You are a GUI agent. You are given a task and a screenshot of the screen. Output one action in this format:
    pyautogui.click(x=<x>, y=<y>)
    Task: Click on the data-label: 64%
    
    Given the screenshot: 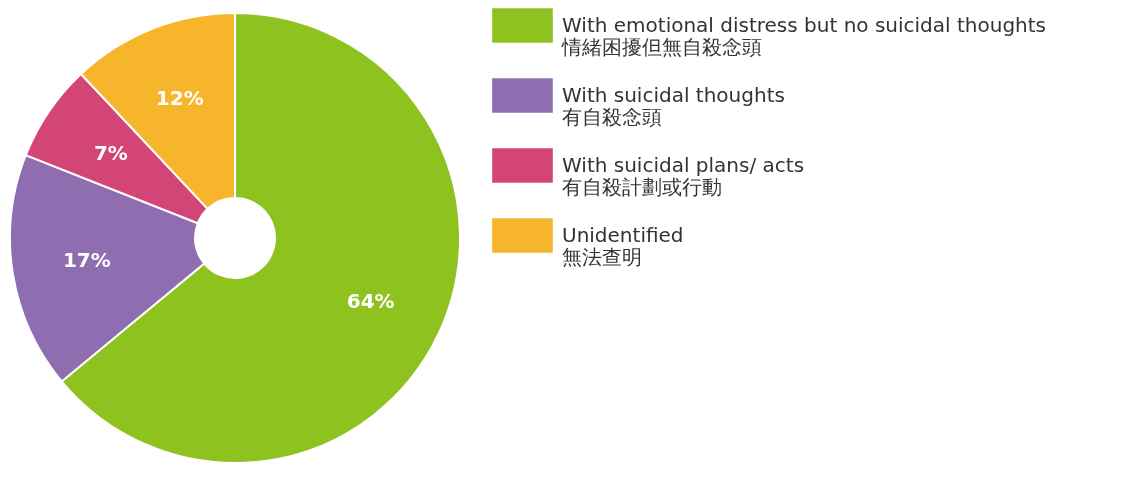 What is the action you would take?
    pyautogui.click(x=370, y=300)
    